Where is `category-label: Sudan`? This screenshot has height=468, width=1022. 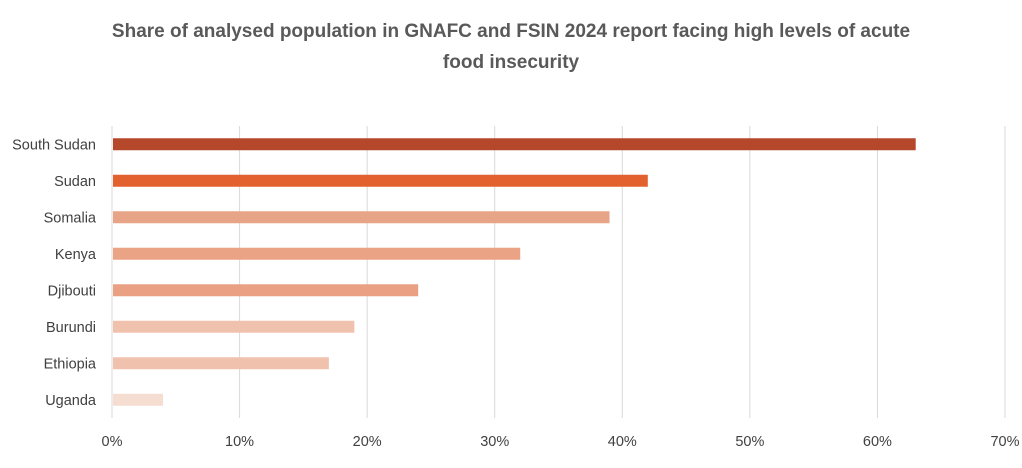
category-label: Sudan is located at coordinates (75, 182).